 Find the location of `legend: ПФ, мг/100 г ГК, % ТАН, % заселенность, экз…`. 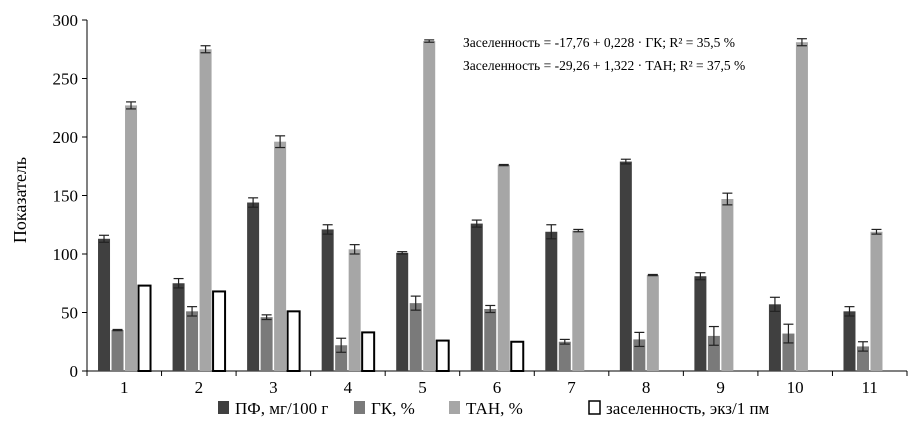

legend: ПФ, мг/100 г ГК, % ТАН, % заселенность, экз… is located at coordinates (494, 408).